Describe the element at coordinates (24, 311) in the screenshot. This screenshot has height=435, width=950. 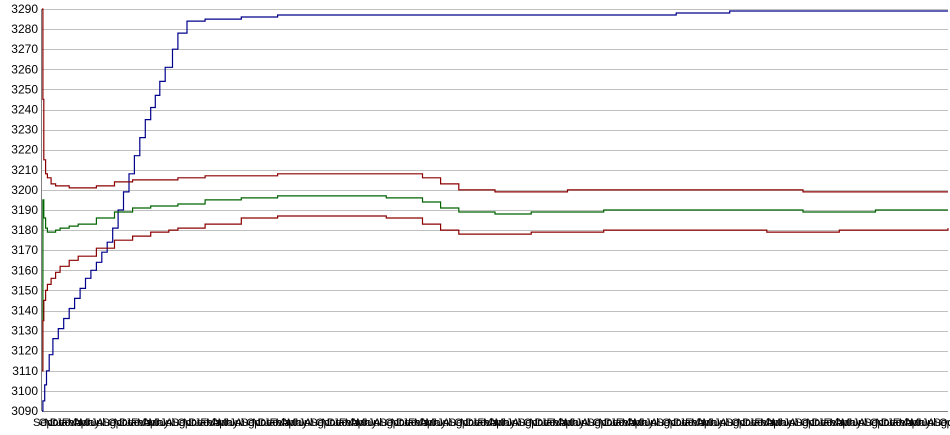
I see `y-tick-label: 3140` at that location.